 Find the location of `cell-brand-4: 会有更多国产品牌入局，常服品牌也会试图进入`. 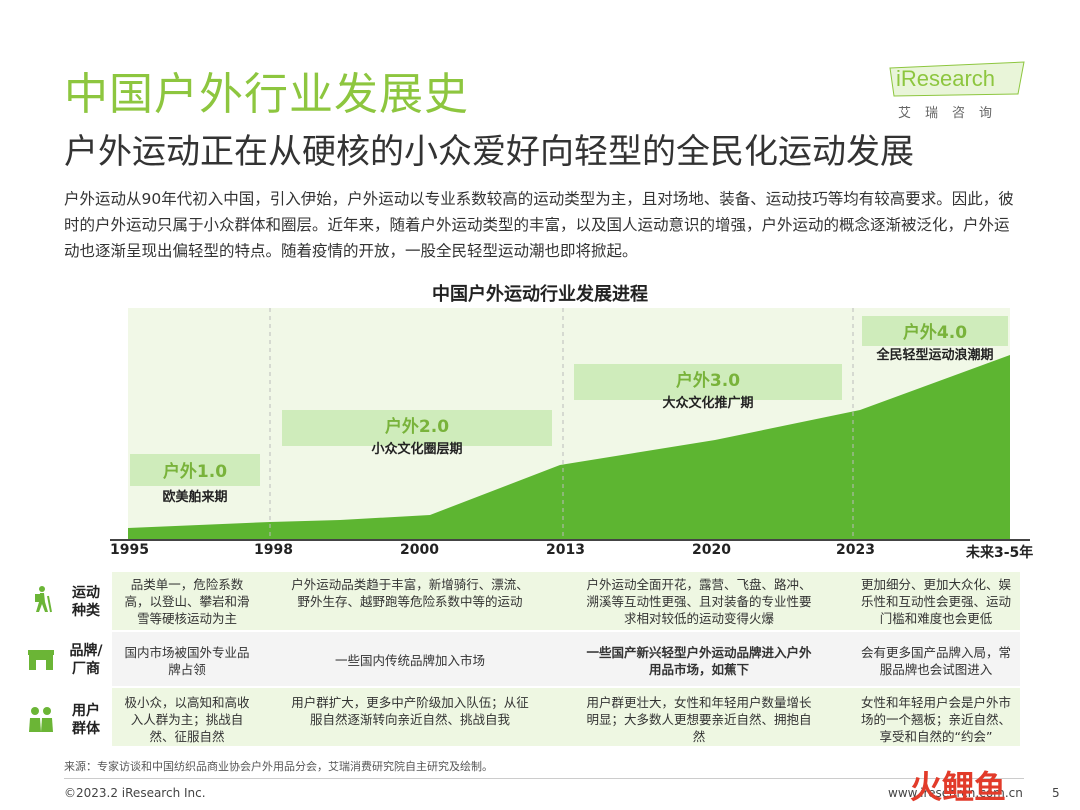

cell-brand-4: 会有更多国产品牌入局，常服品牌也会试图进入 is located at coordinates (935, 661).